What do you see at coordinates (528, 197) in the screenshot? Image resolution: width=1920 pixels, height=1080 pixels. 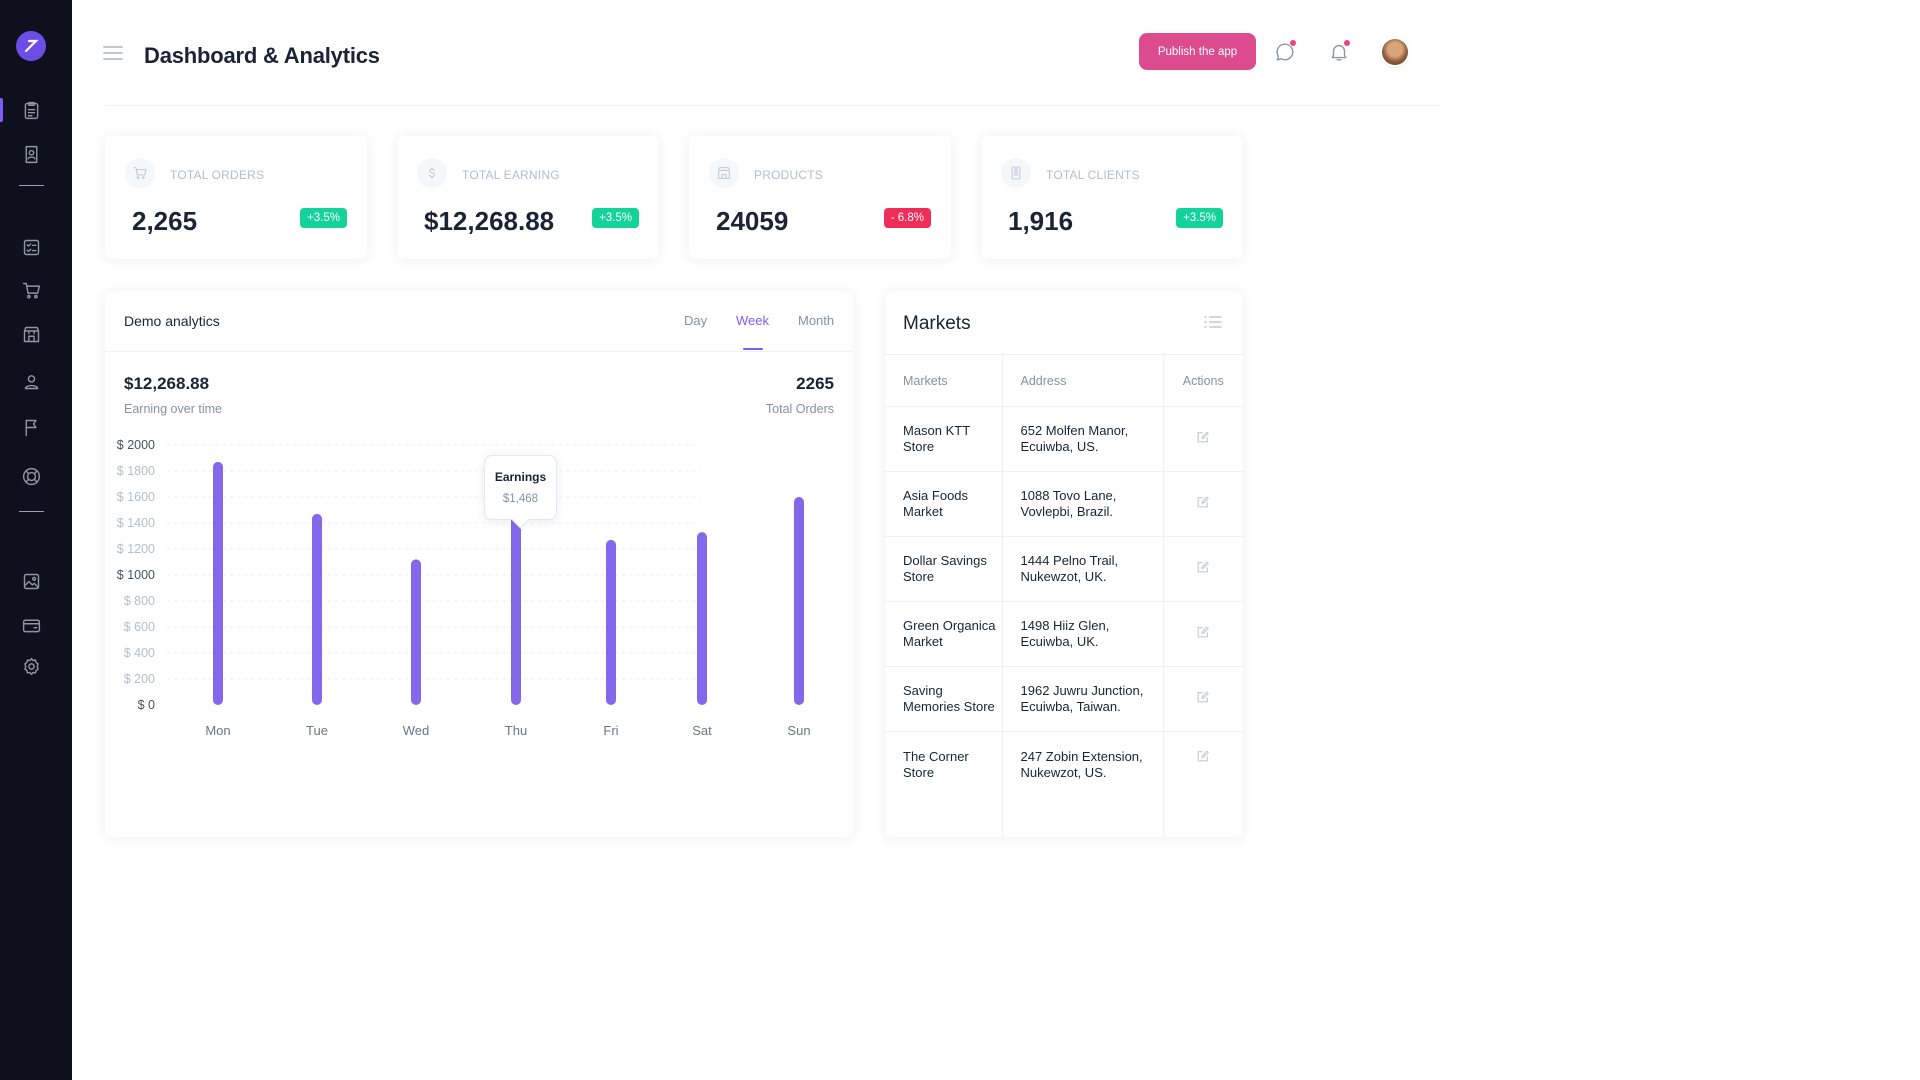 I see `stat-card-total-earning: TOTAL EARNING $12,268.88 +3.5%` at bounding box center [528, 197].